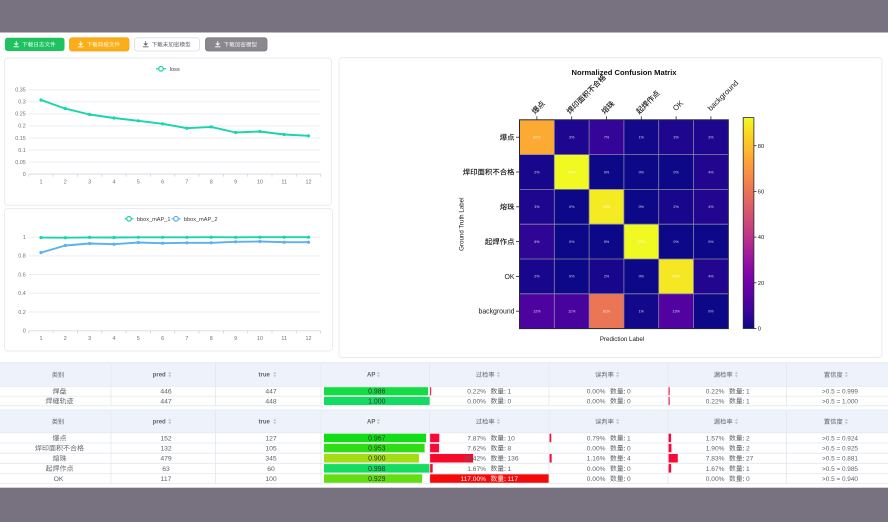  I want to click on svg-text: >0.5 = 0.924, so click(840, 438).